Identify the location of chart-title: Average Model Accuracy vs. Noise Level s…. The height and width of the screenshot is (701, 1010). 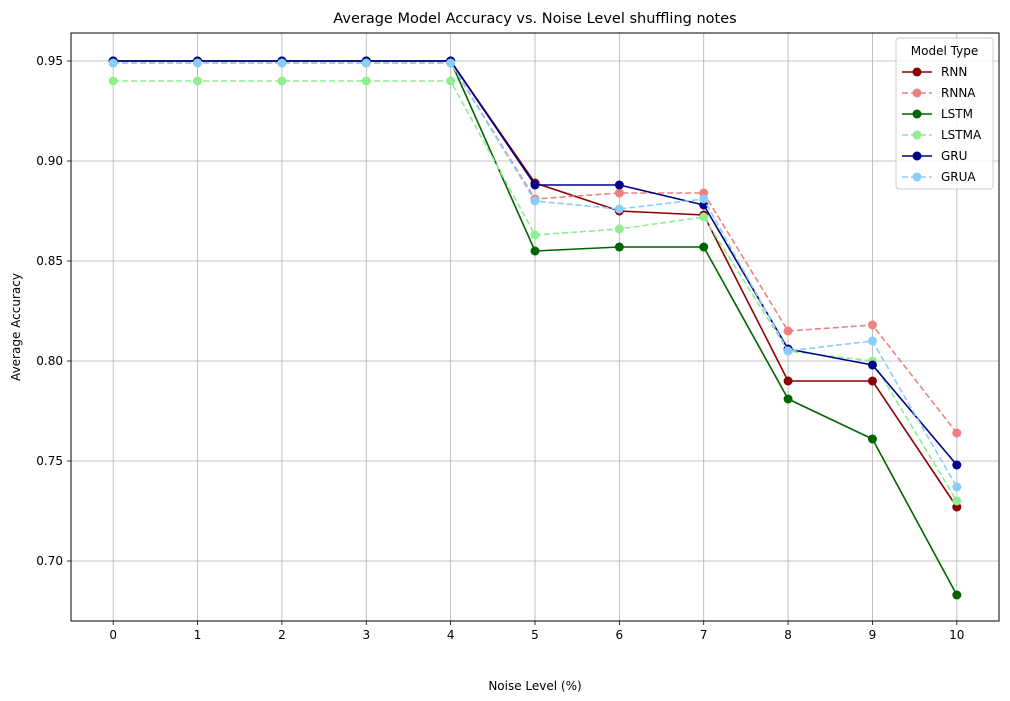
(534, 19).